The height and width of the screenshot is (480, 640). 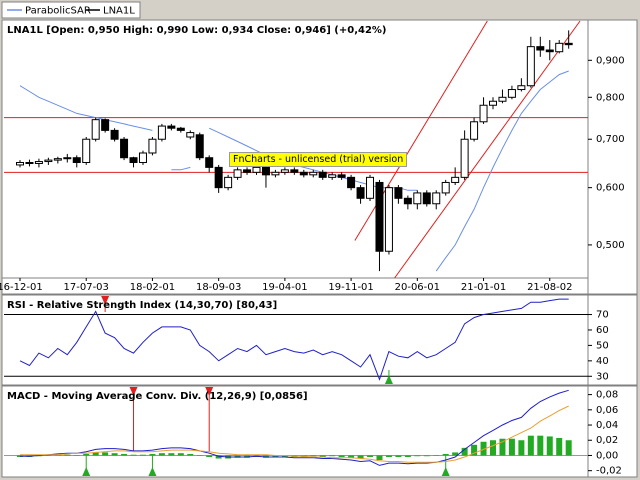 I want to click on y-tick-label: 0,700, so click(x=610, y=139).